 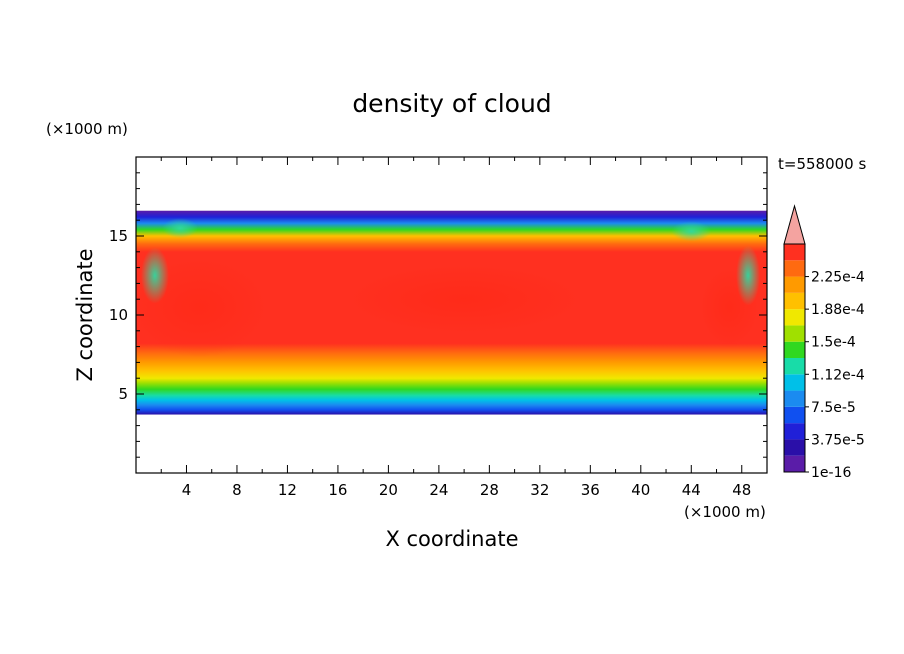 What do you see at coordinates (85, 314) in the screenshot?
I see `y-axis-label: Z coordinate` at bounding box center [85, 314].